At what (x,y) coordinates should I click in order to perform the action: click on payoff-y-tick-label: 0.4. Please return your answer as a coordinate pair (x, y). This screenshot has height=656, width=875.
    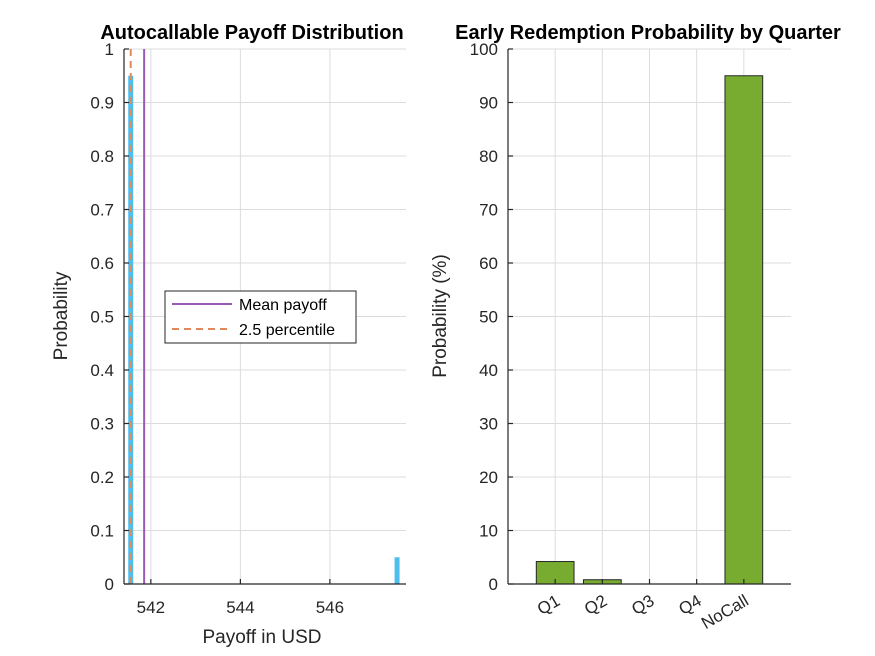
    Looking at the image, I should click on (102, 370).